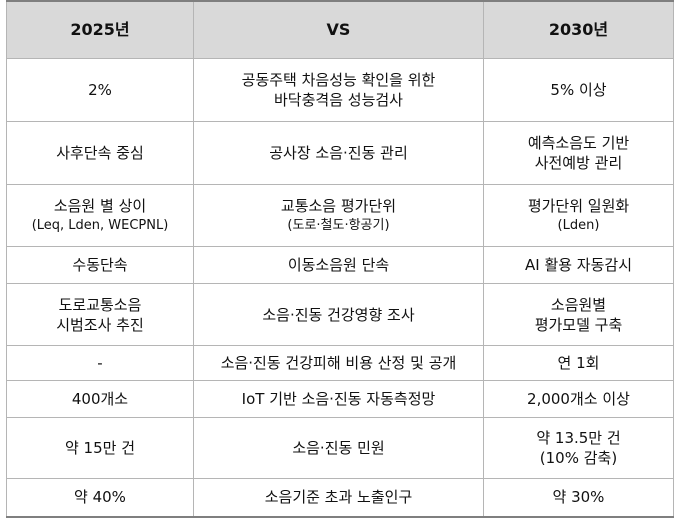 The width and height of the screenshot is (680, 521). What do you see at coordinates (100, 304) in the screenshot?
I see `cell-text: 도로교통소음` at bounding box center [100, 304].